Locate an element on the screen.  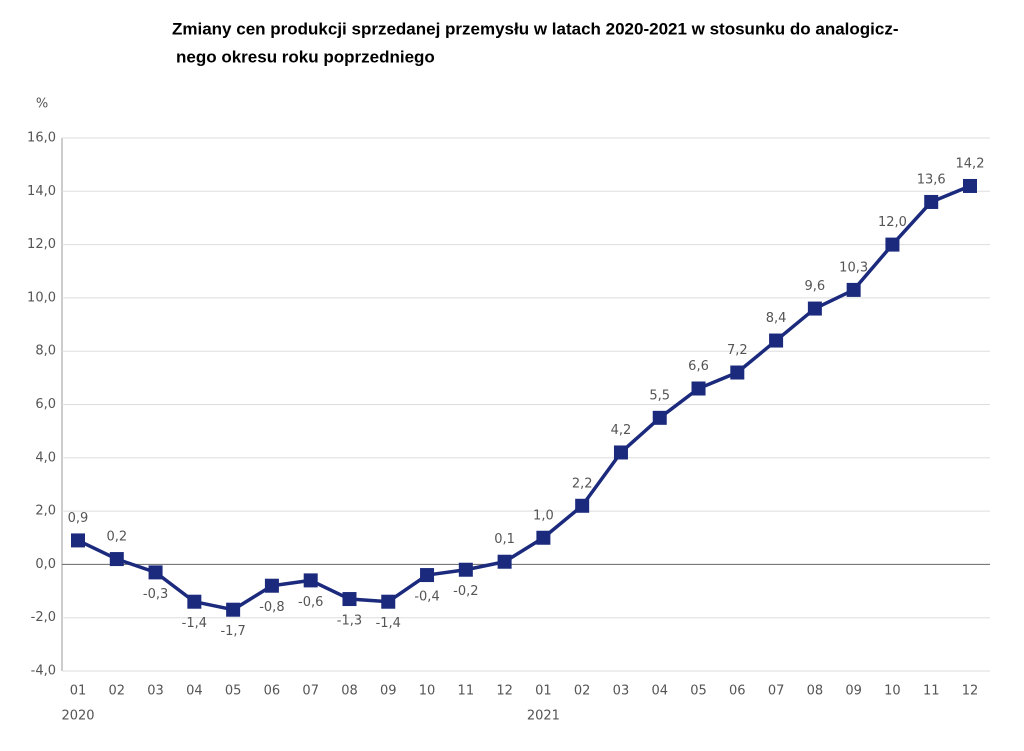
y-tick-label: 2,0 is located at coordinates (45, 511).